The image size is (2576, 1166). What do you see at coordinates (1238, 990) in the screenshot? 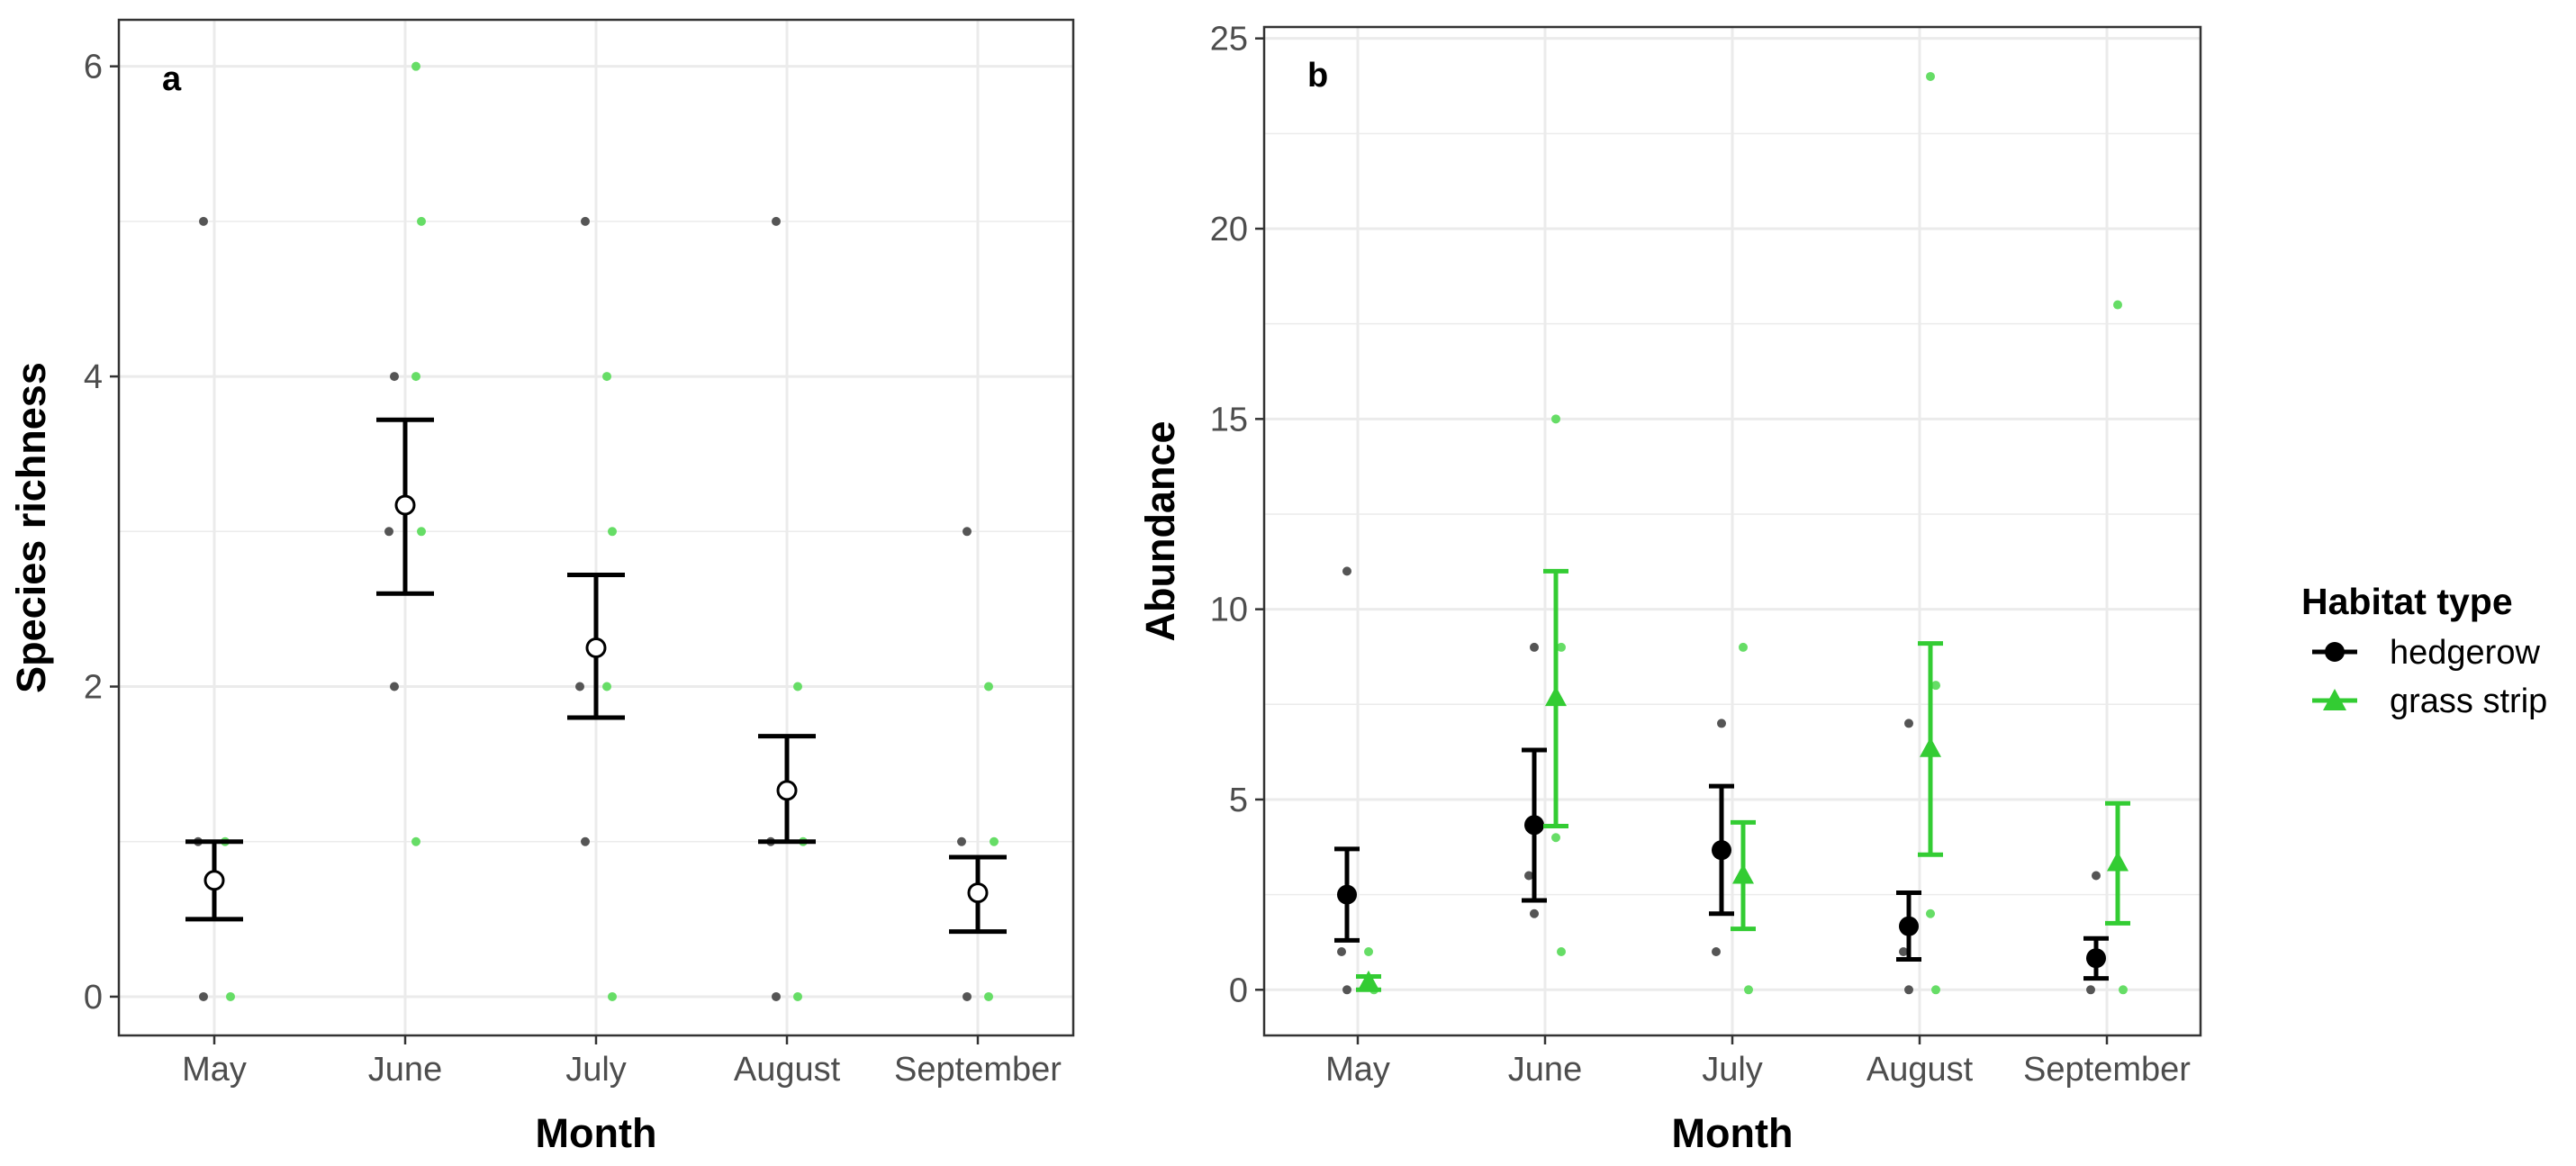
I see `panel-b-tick-label-y-0: 0` at bounding box center [1238, 990].